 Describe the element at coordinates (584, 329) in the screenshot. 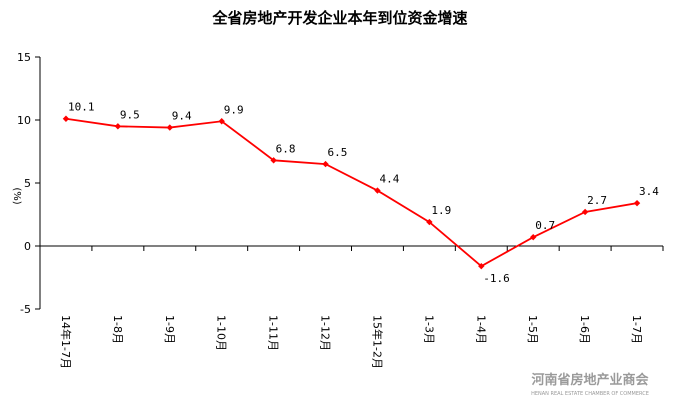

I see `x-tick-label: 1-6月` at that location.